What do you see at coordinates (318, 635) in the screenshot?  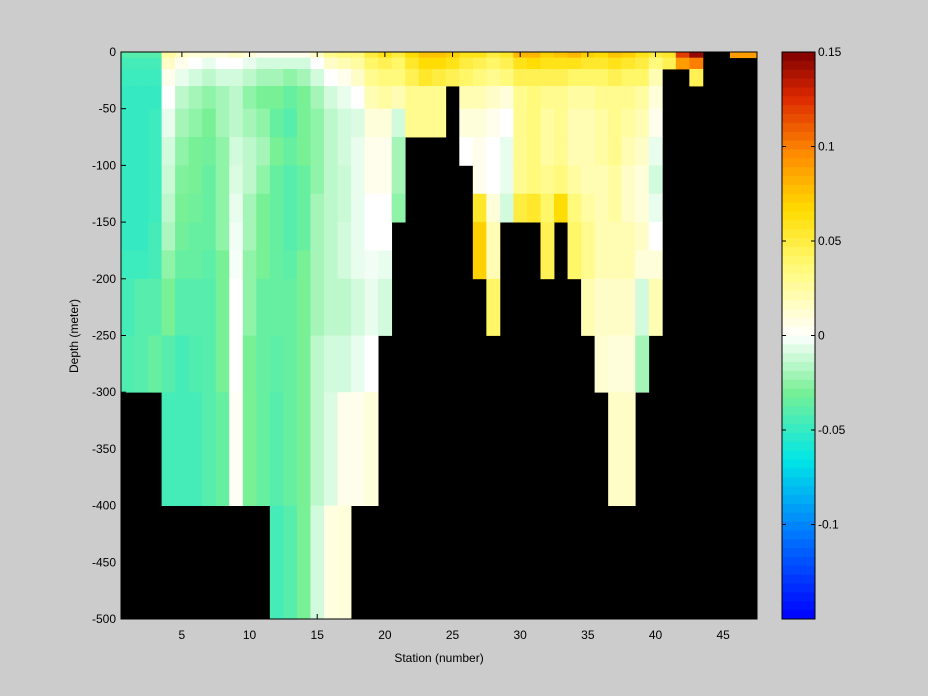 I see `x-tick-label: 15` at bounding box center [318, 635].